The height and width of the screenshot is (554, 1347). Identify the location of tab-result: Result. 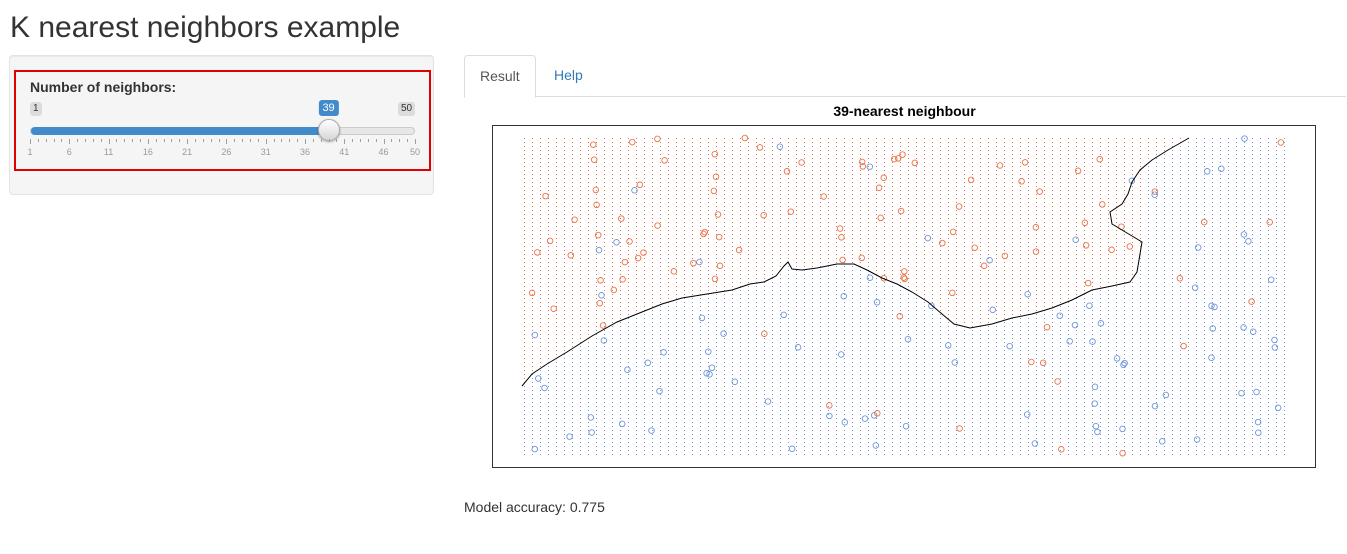
(500, 76).